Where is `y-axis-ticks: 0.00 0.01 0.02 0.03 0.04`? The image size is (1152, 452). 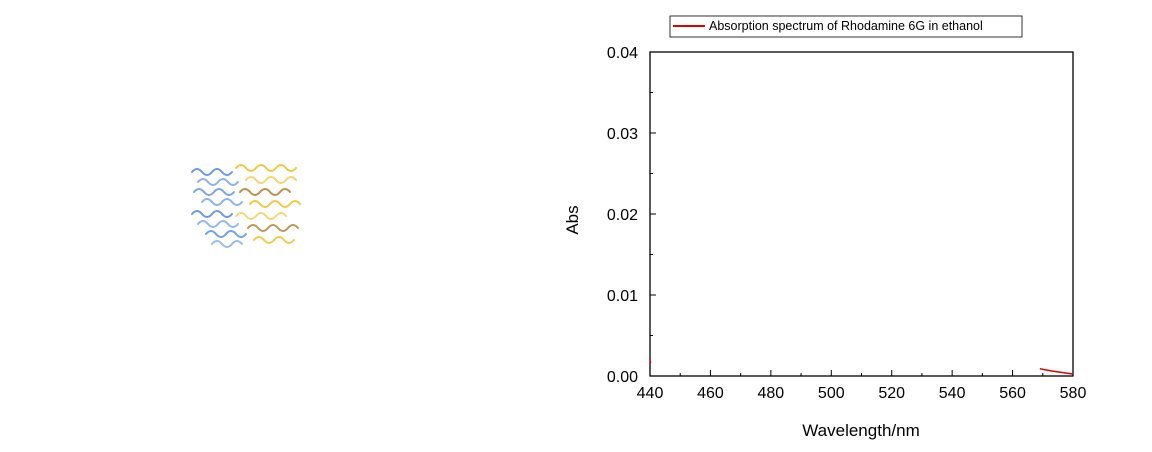
y-axis-ticks: 0.00 0.01 0.02 0.03 0.04 is located at coordinates (631, 215).